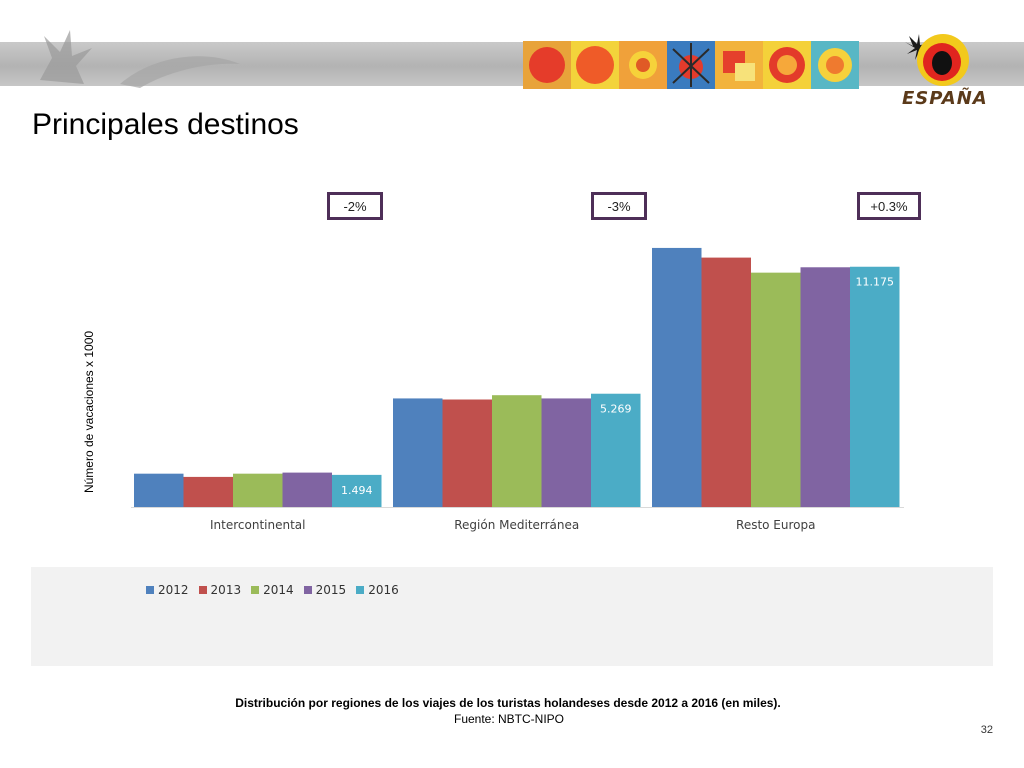 The height and width of the screenshot is (768, 1024). Describe the element at coordinates (509, 719) in the screenshot. I see `figure-source: Fuente: NBTC-NIPO` at that location.